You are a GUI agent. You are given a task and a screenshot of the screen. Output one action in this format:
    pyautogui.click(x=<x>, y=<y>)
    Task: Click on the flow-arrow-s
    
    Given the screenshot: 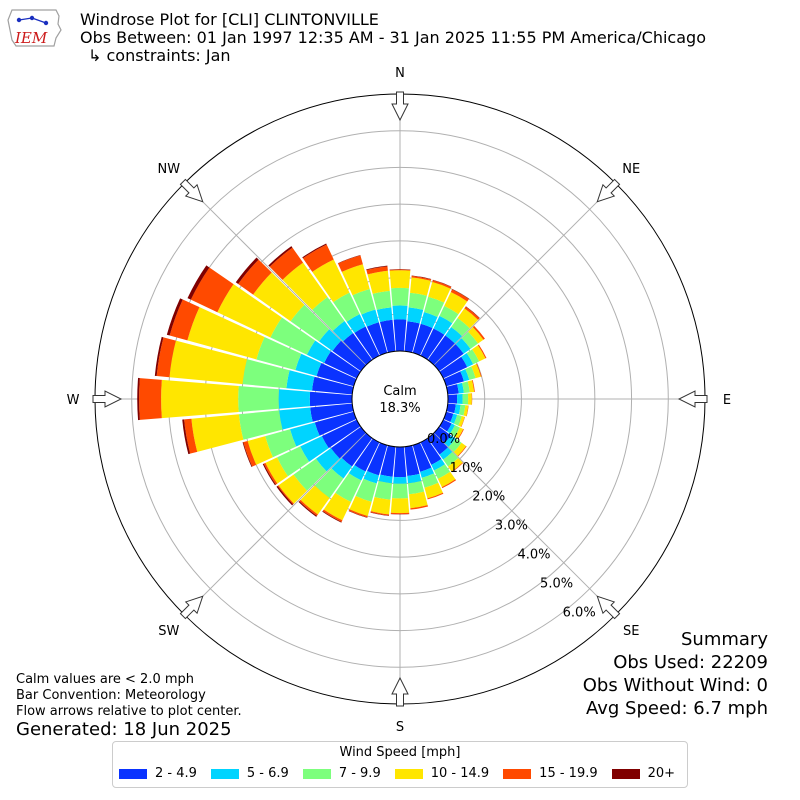 What is the action you would take?
    pyautogui.click(x=400, y=691)
    